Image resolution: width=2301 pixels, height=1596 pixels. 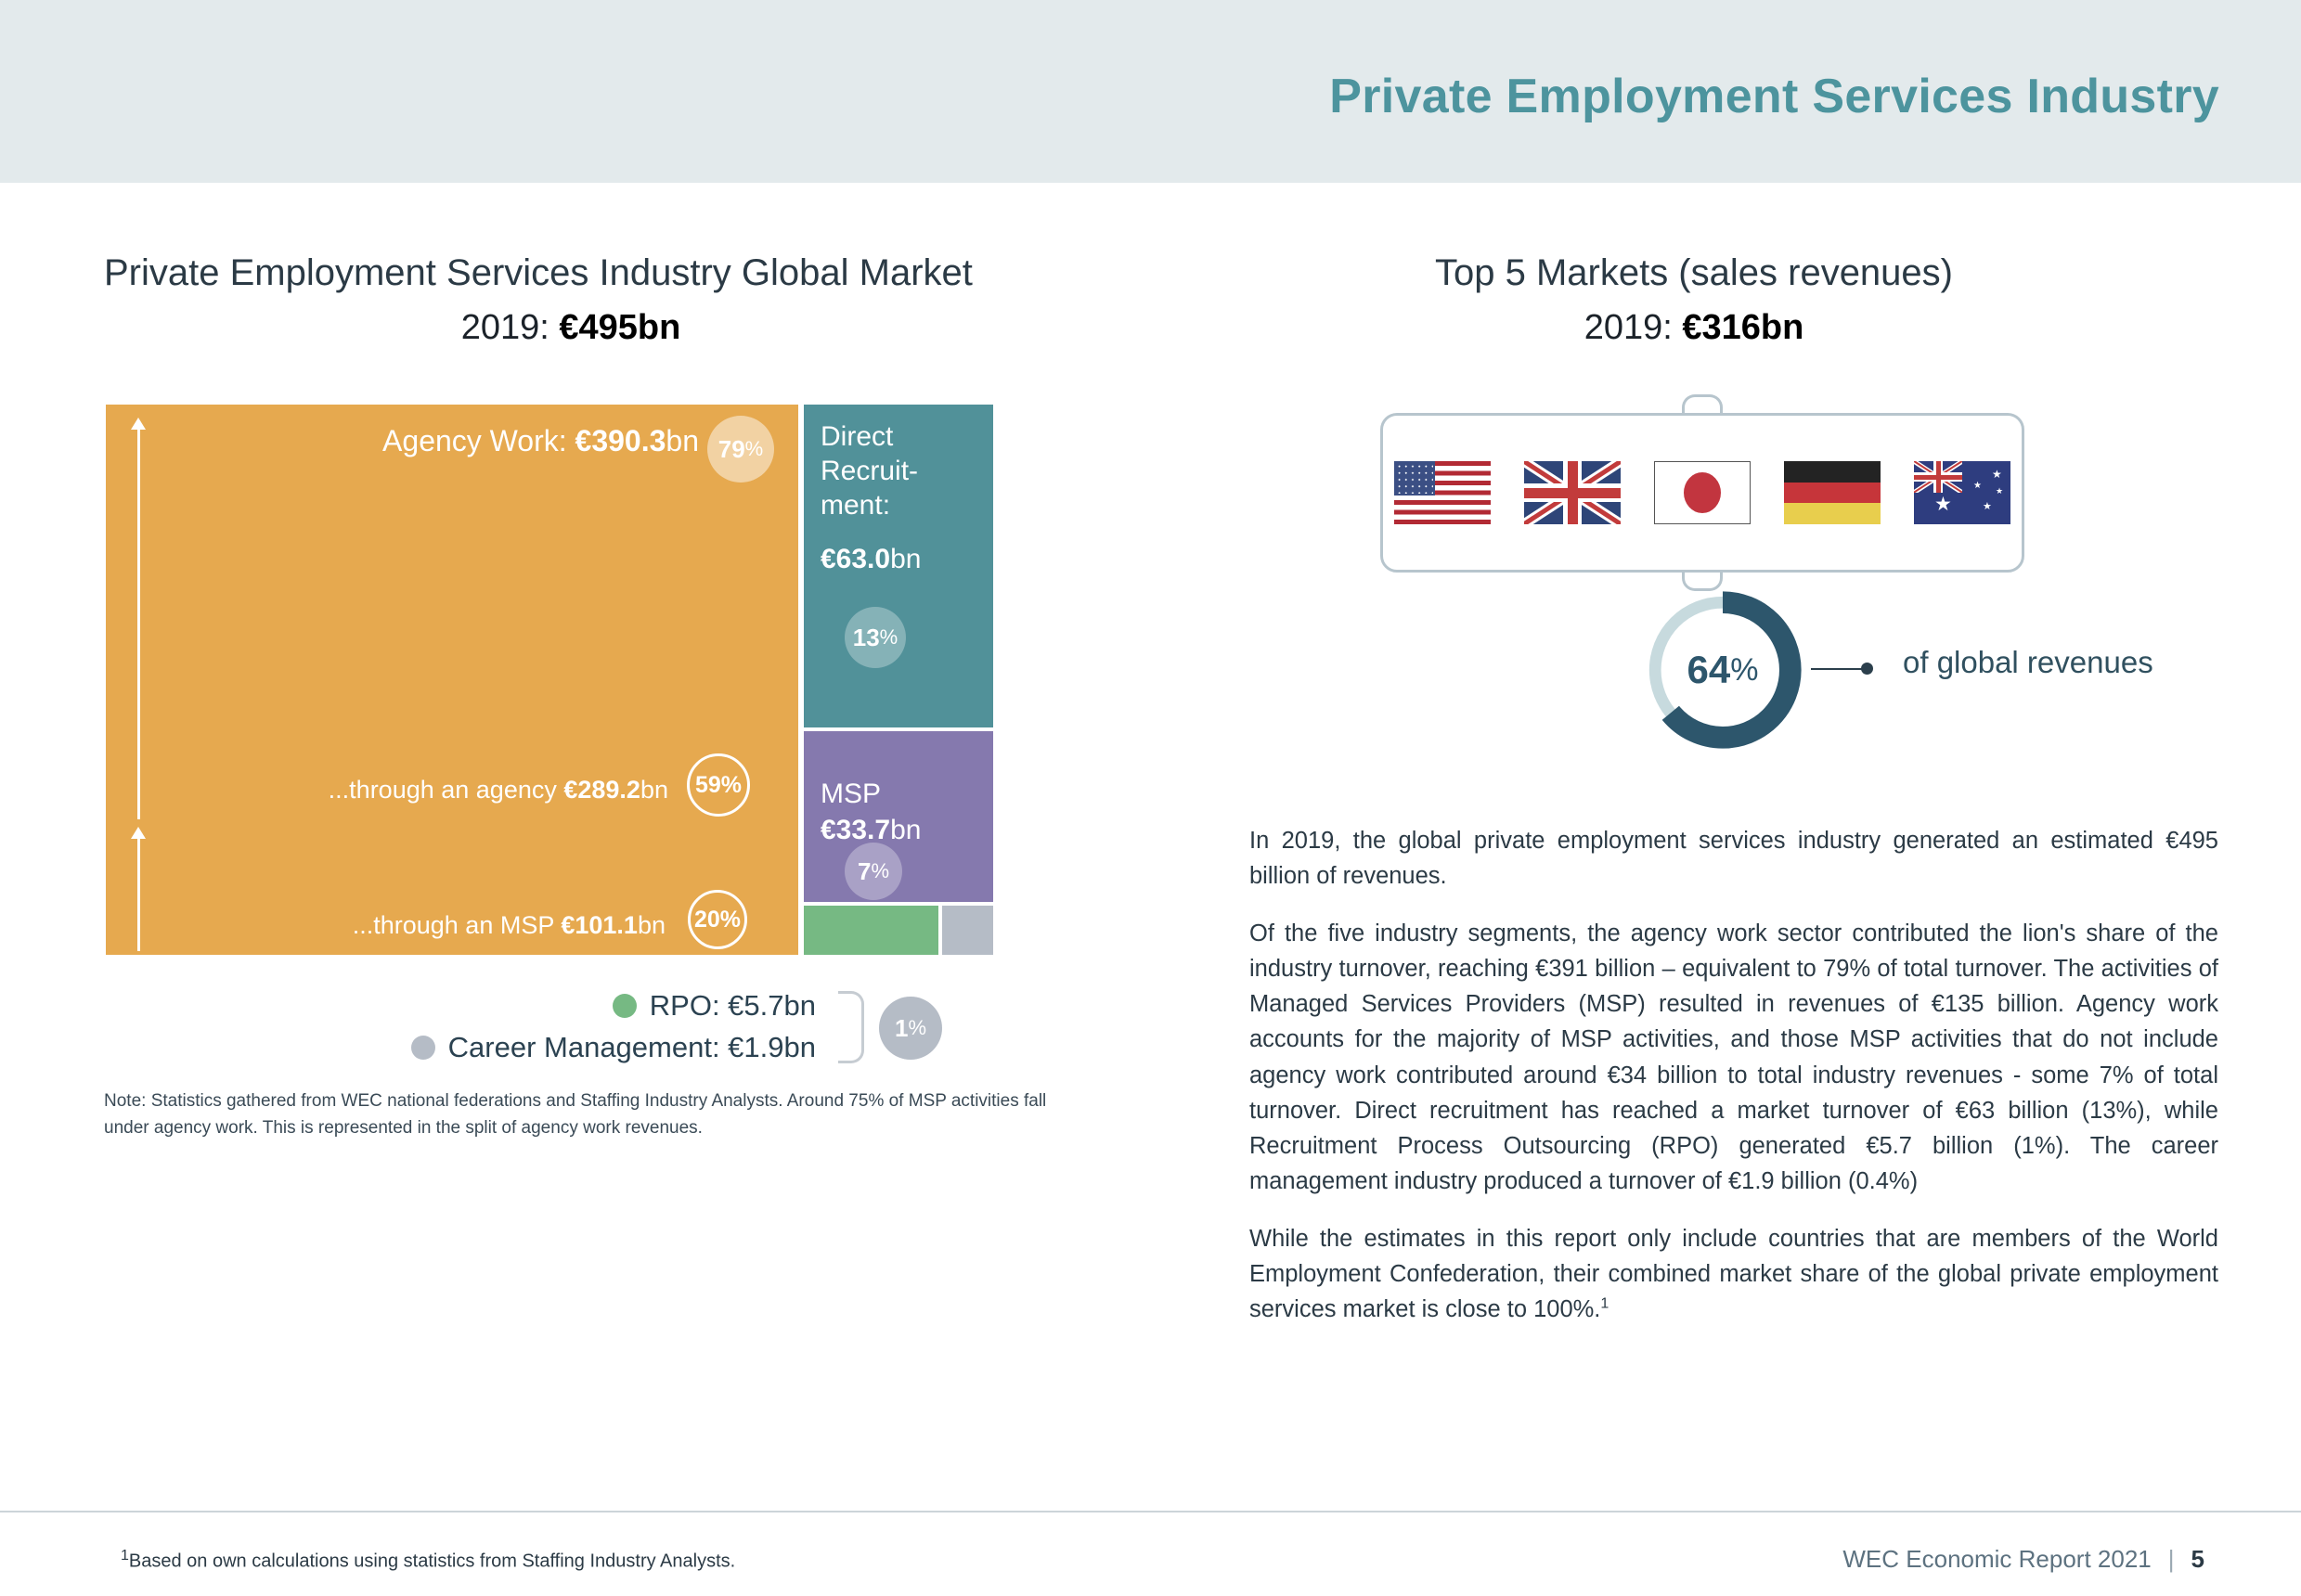 I want to click on footer-divider, so click(x=1150, y=1512).